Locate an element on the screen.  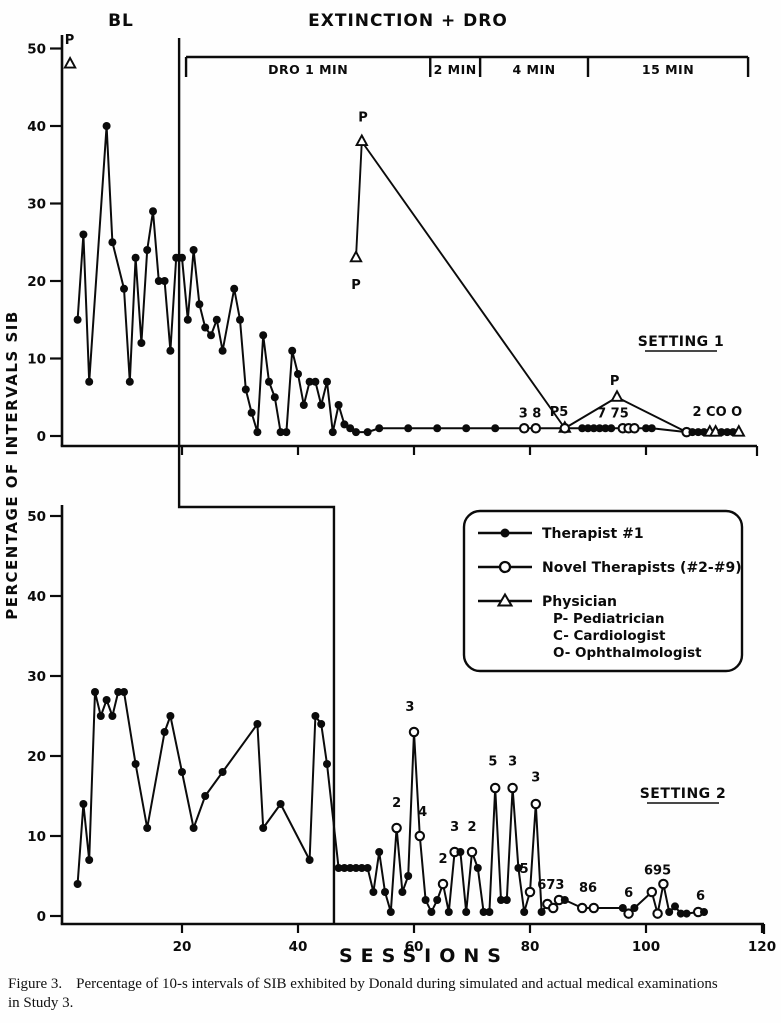
point-annotation: 4 is located at coordinates (422, 812).